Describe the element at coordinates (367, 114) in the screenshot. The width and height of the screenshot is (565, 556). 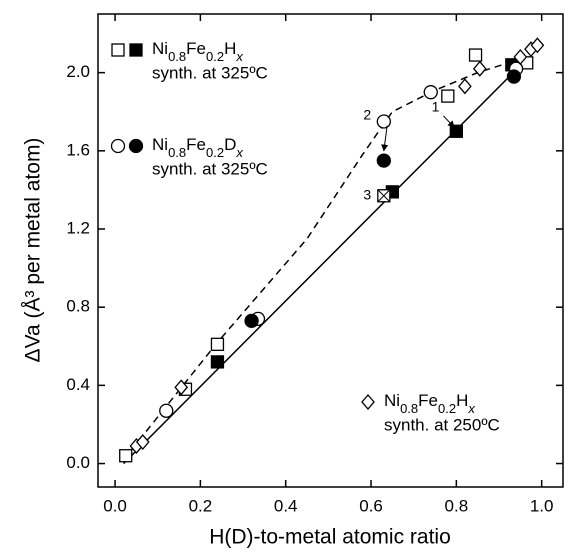
I see `annotation: 2` at that location.